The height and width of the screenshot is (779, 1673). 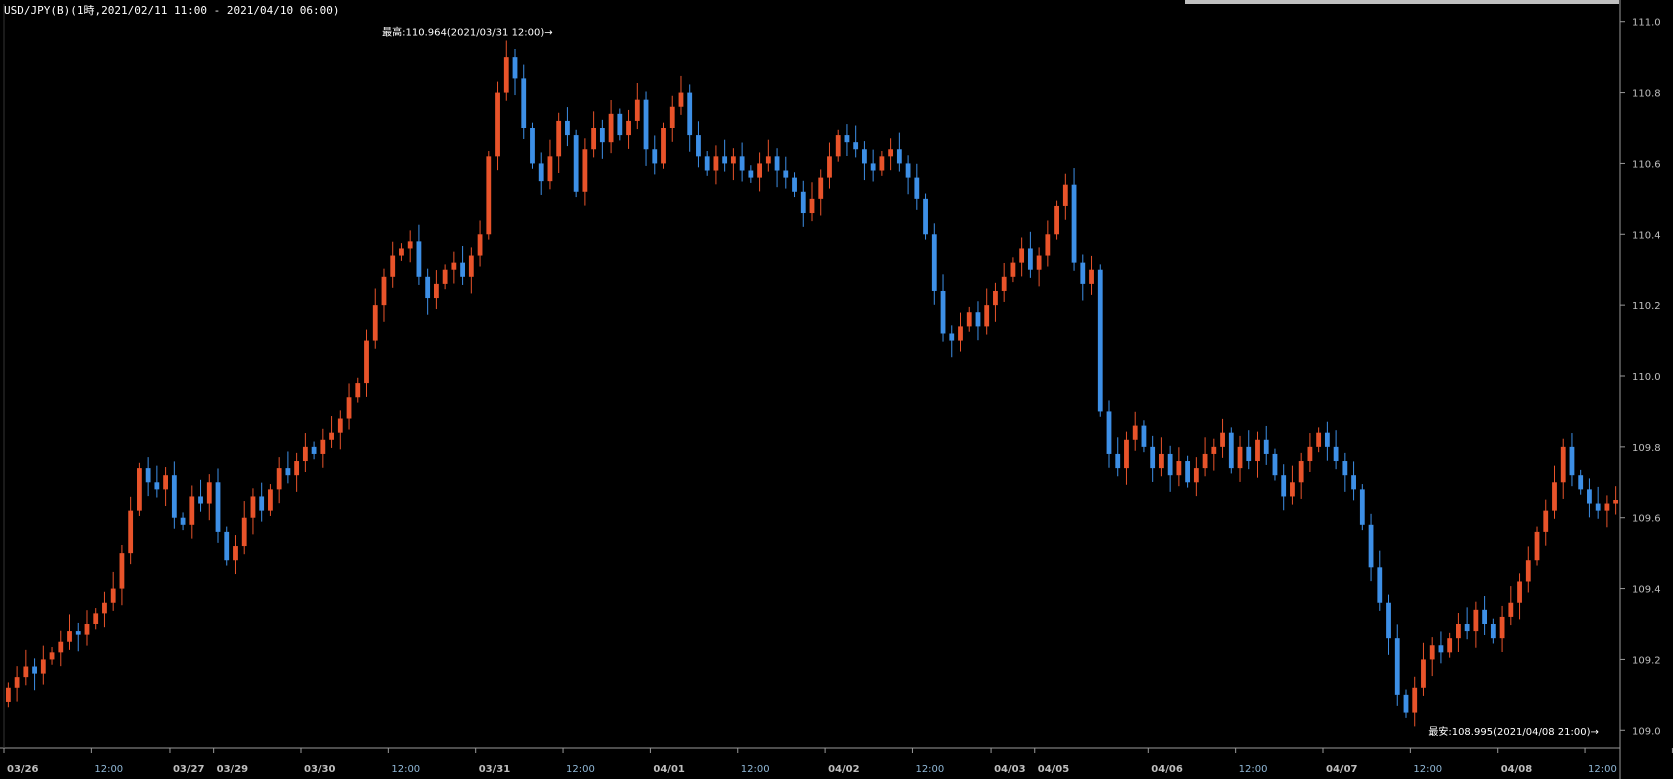 What do you see at coordinates (320, 769) in the screenshot?
I see `x-tick-label: 03/30` at bounding box center [320, 769].